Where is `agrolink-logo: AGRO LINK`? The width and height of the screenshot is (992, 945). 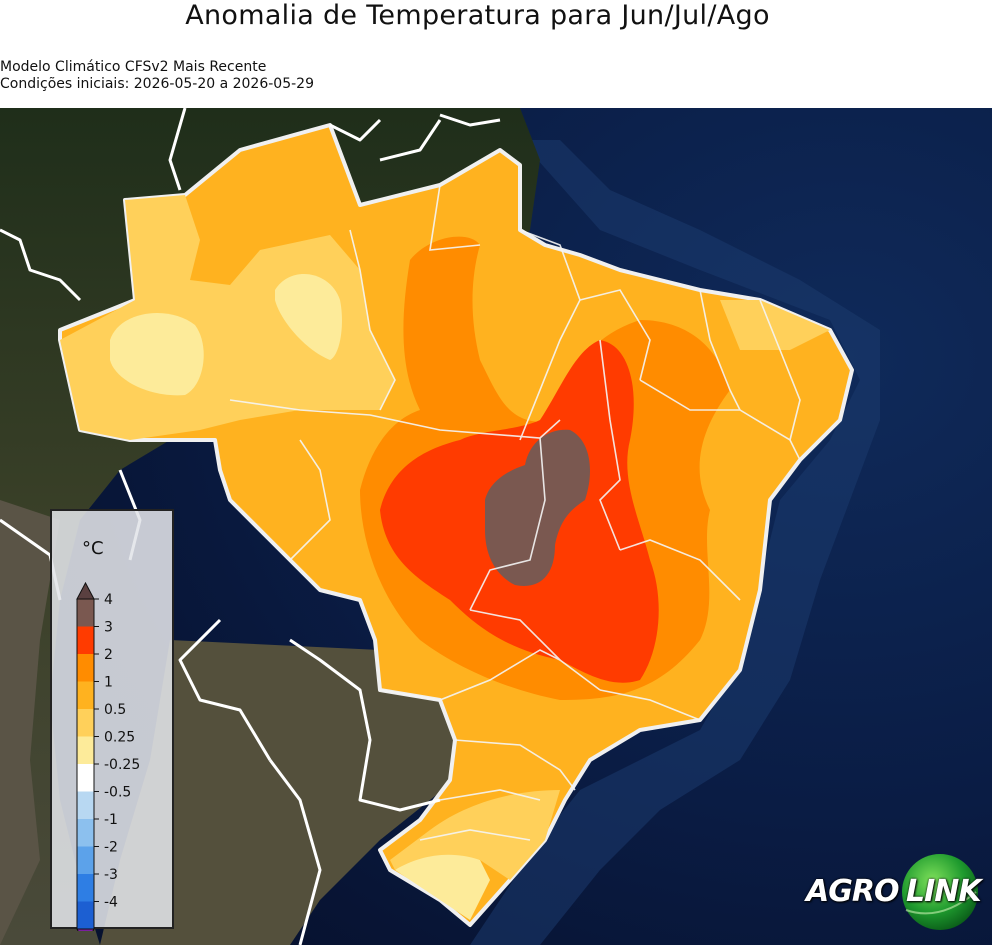
agrolink-logo: AGRO LINK is located at coordinates (895, 894).